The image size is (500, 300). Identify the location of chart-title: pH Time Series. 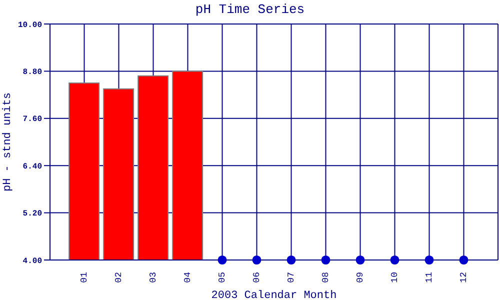
(250, 9).